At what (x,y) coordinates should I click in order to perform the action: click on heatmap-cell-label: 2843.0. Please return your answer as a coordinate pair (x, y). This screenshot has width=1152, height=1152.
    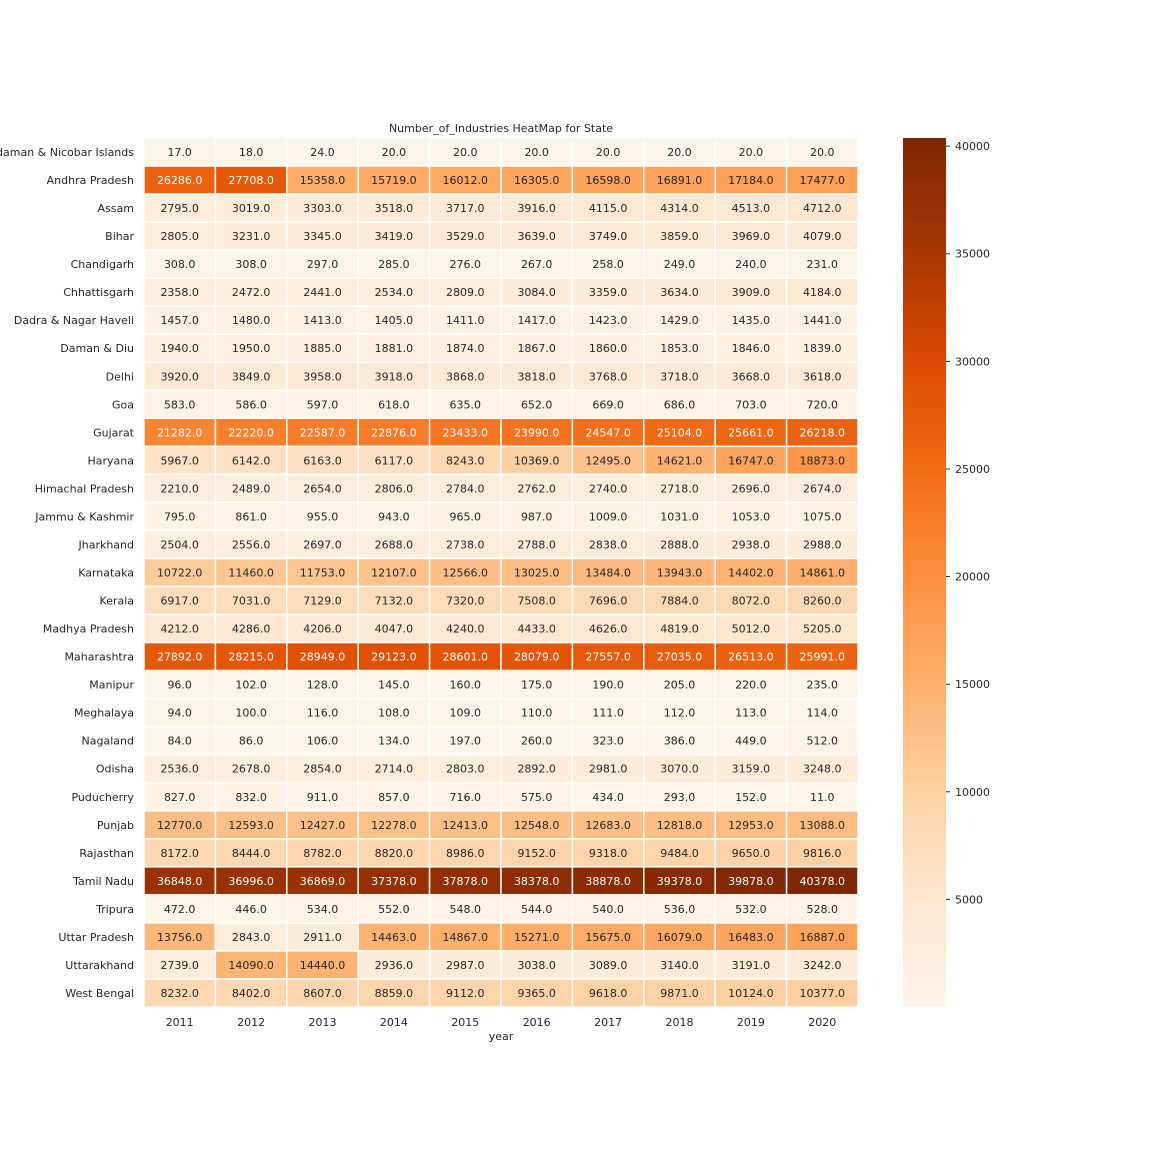
    Looking at the image, I should click on (251, 937).